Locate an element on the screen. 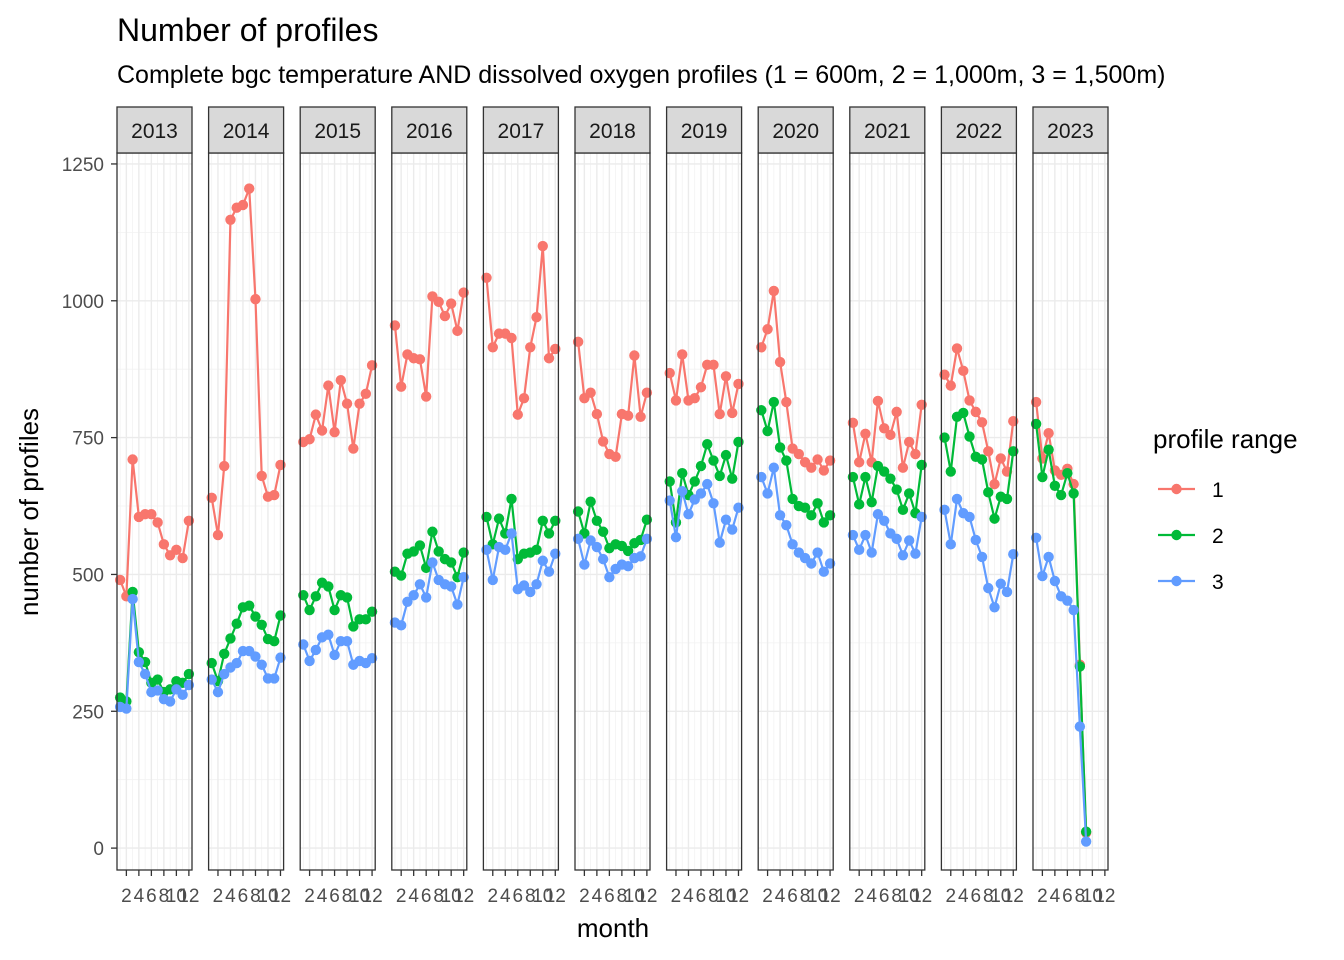  data-point-3-2014-m5 is located at coordinates (236, 663).